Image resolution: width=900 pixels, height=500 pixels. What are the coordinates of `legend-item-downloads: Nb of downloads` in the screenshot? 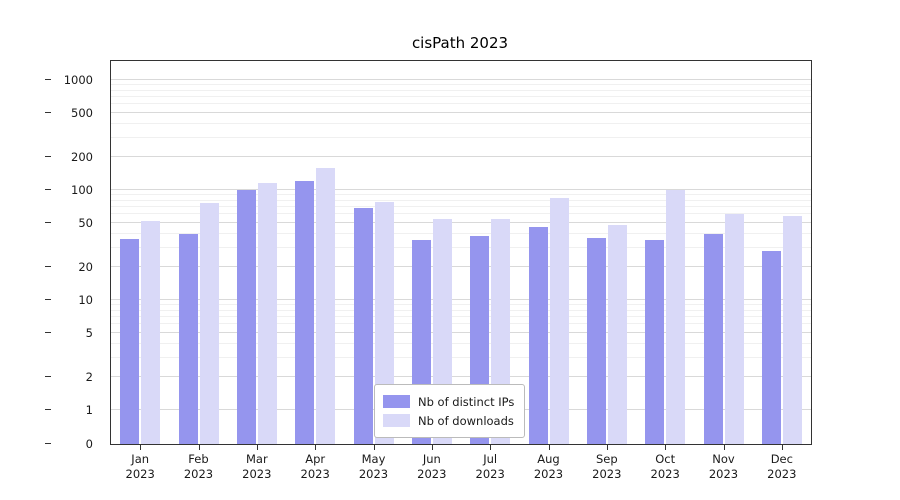 It's located at (448, 420).